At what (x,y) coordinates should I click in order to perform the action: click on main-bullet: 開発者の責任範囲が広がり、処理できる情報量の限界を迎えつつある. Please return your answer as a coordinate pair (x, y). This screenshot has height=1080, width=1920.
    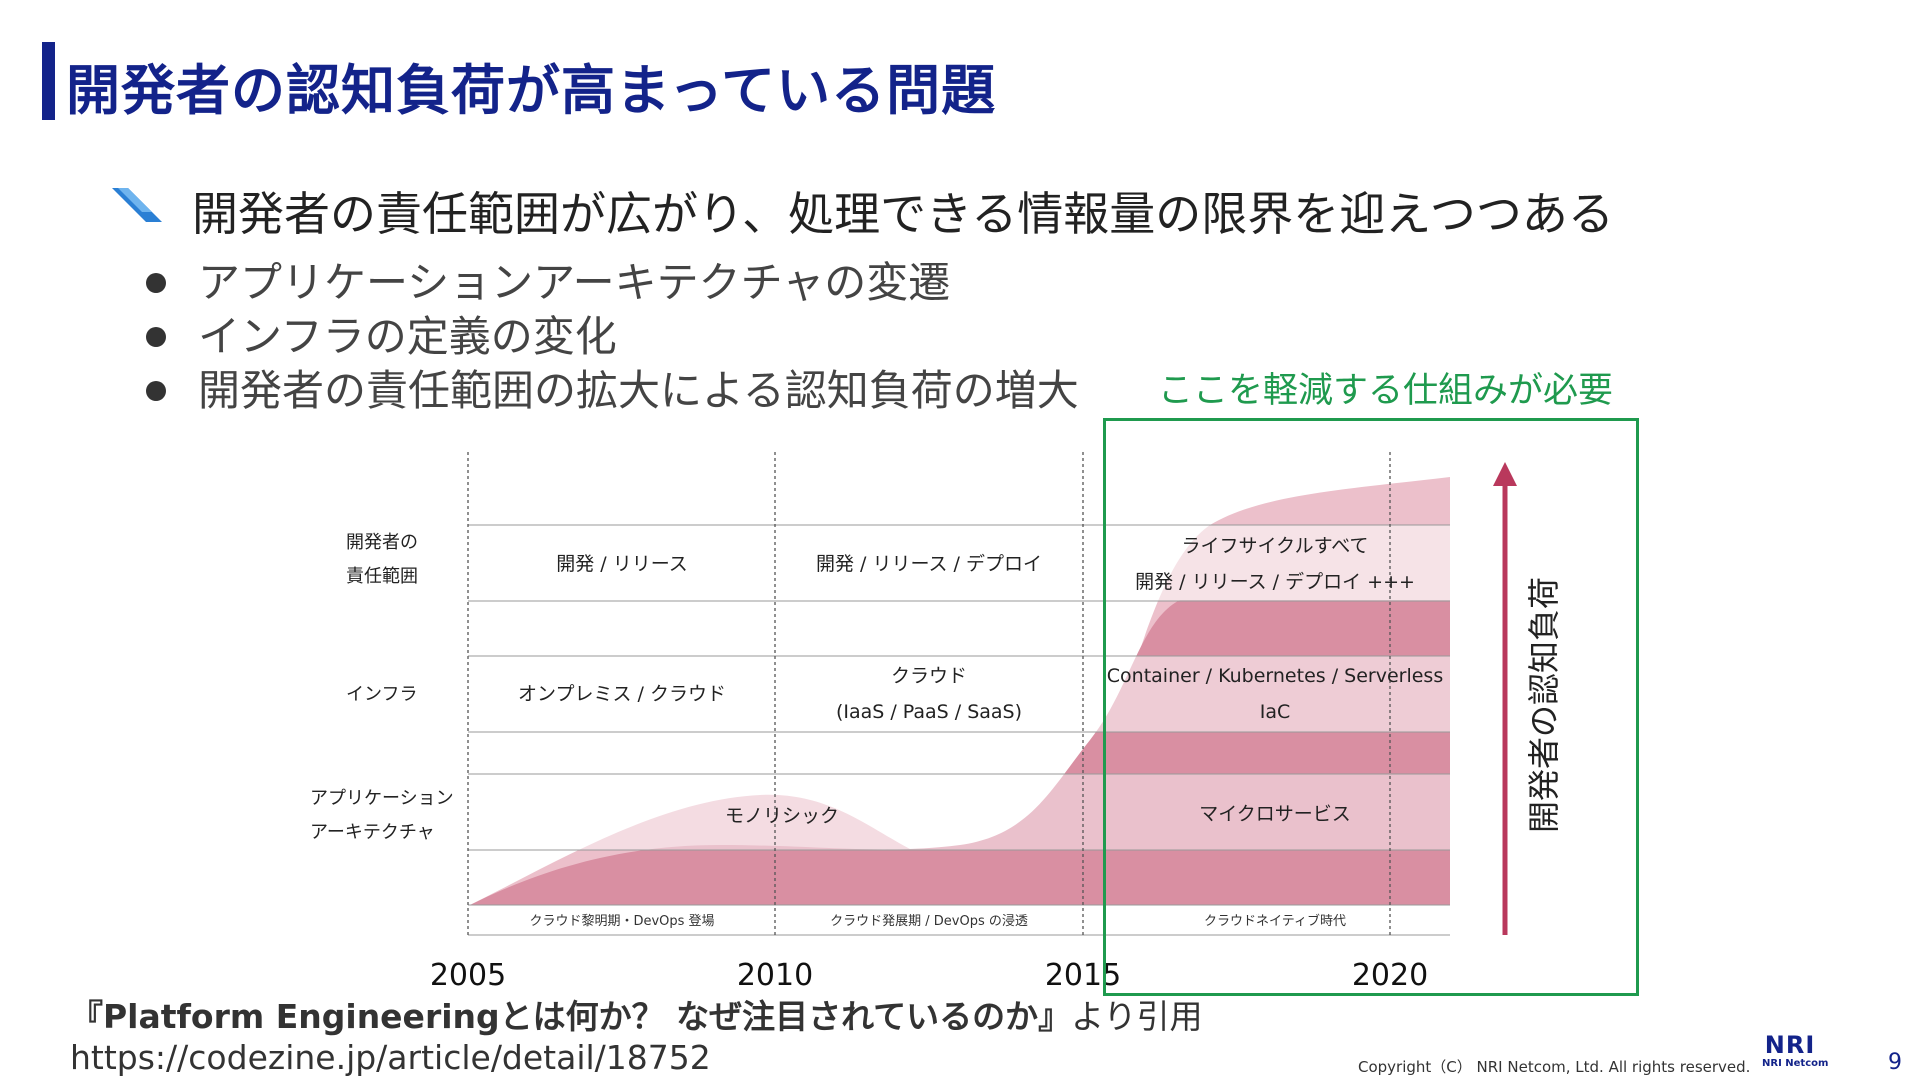
    Looking at the image, I should click on (903, 214).